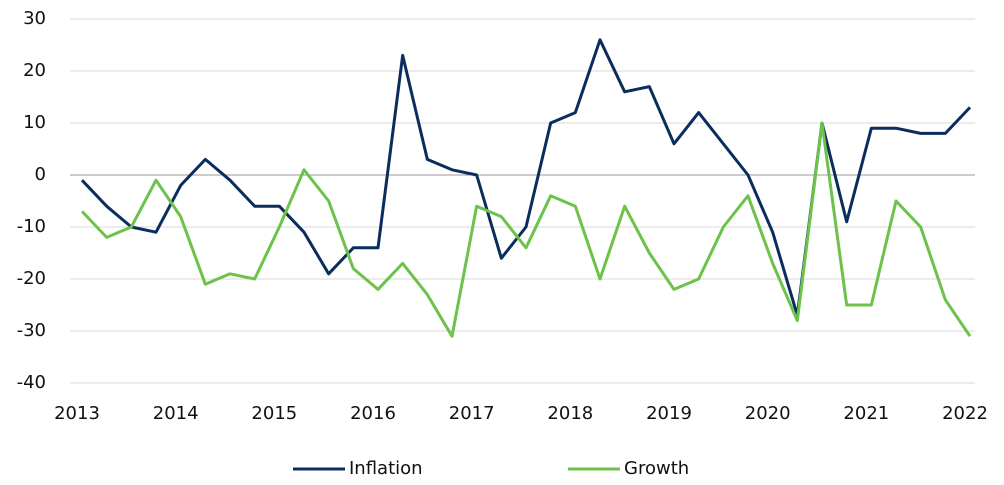 Image resolution: width=1004 pixels, height=485 pixels. I want to click on y-tick-label: -30, so click(31, 330).